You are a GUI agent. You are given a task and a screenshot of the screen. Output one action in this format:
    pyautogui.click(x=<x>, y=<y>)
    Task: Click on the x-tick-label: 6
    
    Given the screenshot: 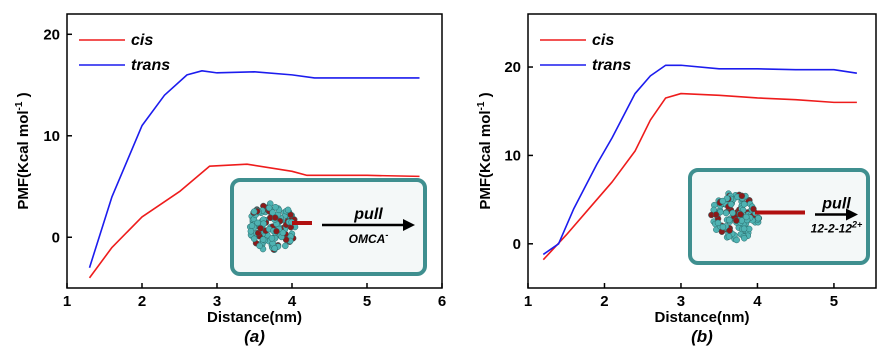 What is the action you would take?
    pyautogui.click(x=442, y=301)
    